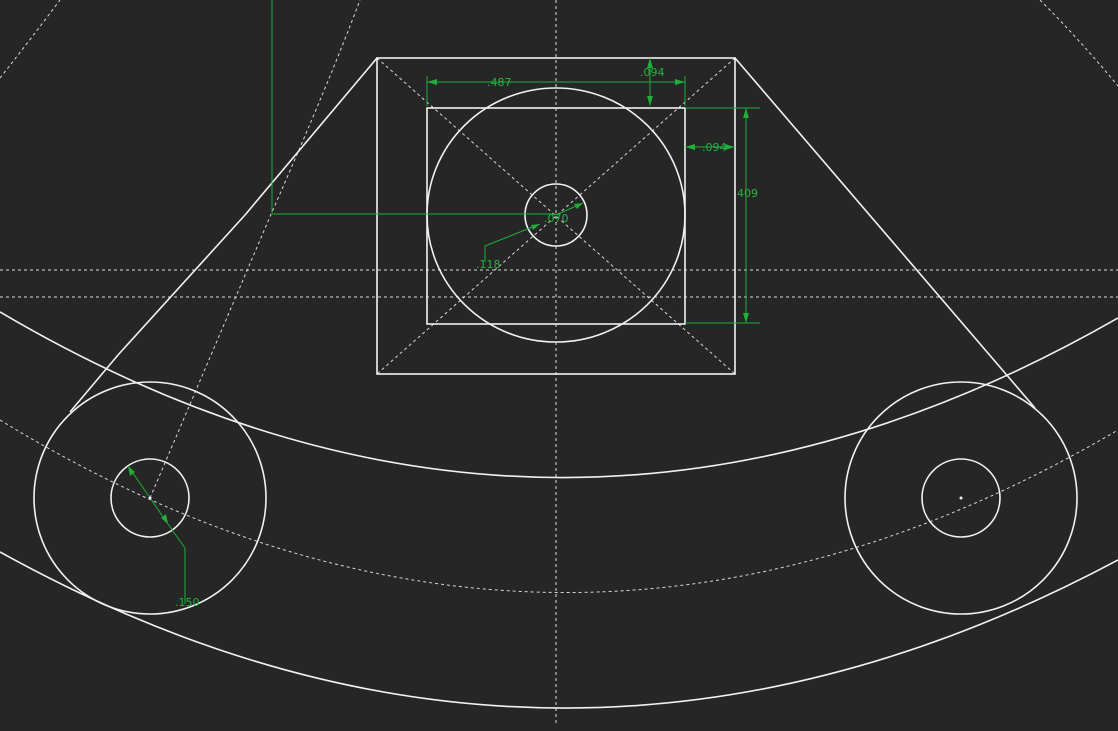 This screenshot has height=731, width=1118. I want to click on left-boss-hole, so click(150, 498).